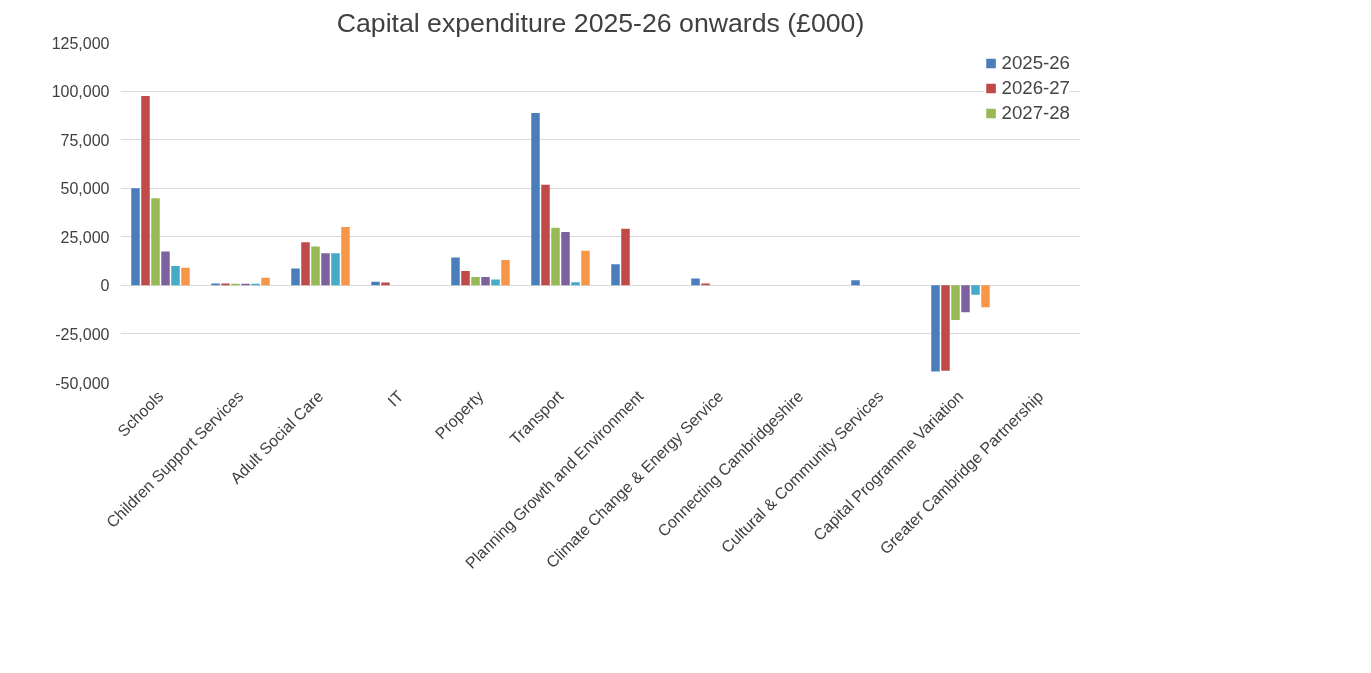 The image size is (1371, 673). Describe the element at coordinates (105, 286) in the screenshot. I see `y-tick-label: 0` at that location.